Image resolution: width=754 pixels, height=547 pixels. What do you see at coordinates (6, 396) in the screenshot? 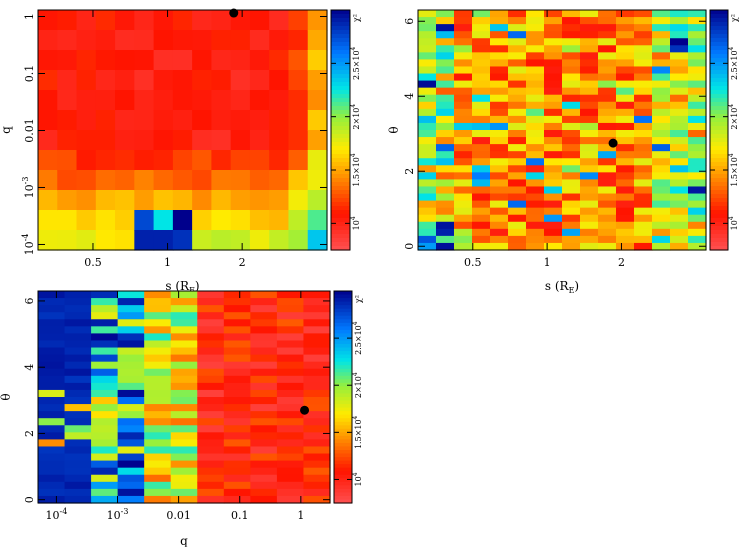
I see `y-axis-label: θ` at bounding box center [6, 396].